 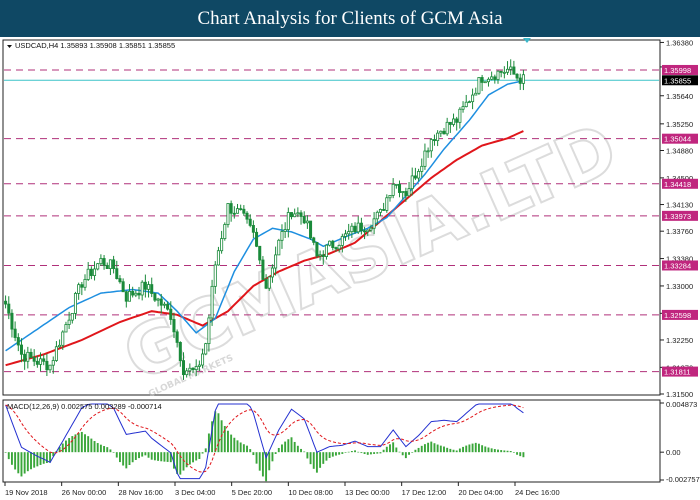 I want to click on price-tick-label: 1.33000, so click(x=679, y=286).